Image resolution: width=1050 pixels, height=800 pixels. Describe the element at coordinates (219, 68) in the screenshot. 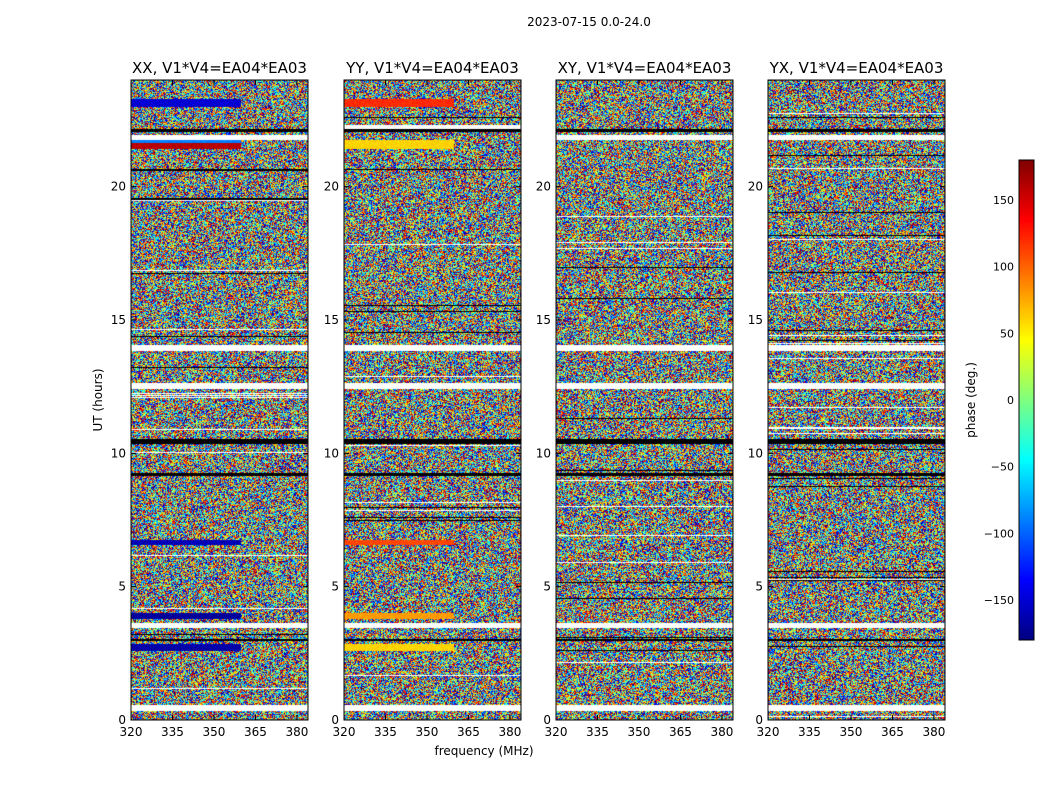

I see `panel-title: XX, V1*V4=EA04*EA03` at that location.